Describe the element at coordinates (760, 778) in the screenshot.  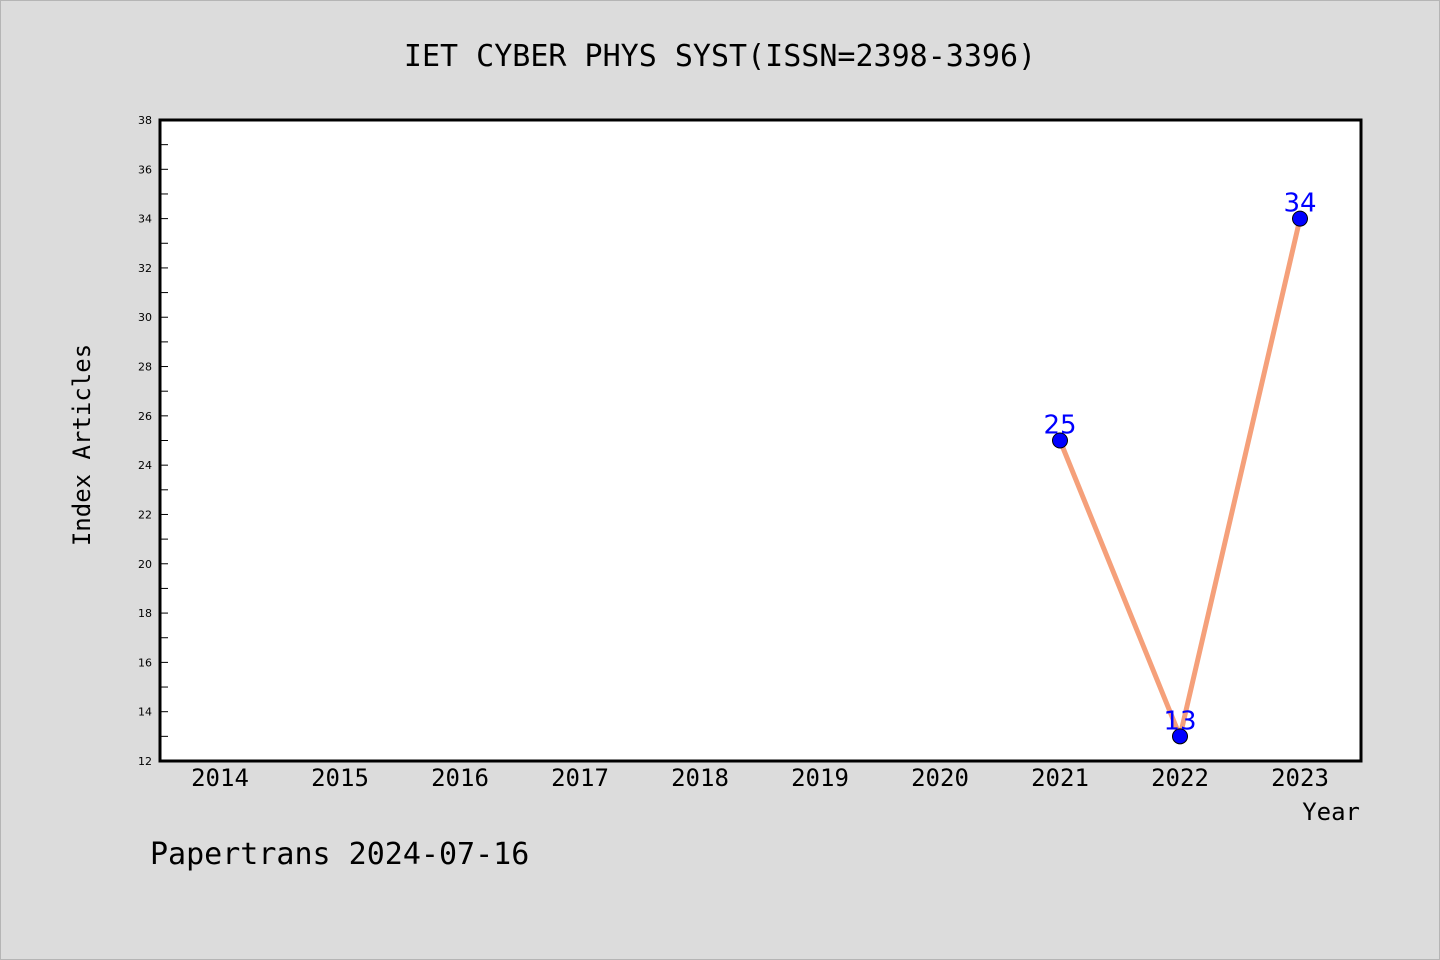
I see `x-axis: 2014 2015 2016 2017 2018 2019 2020 2021 2022 2023` at that location.